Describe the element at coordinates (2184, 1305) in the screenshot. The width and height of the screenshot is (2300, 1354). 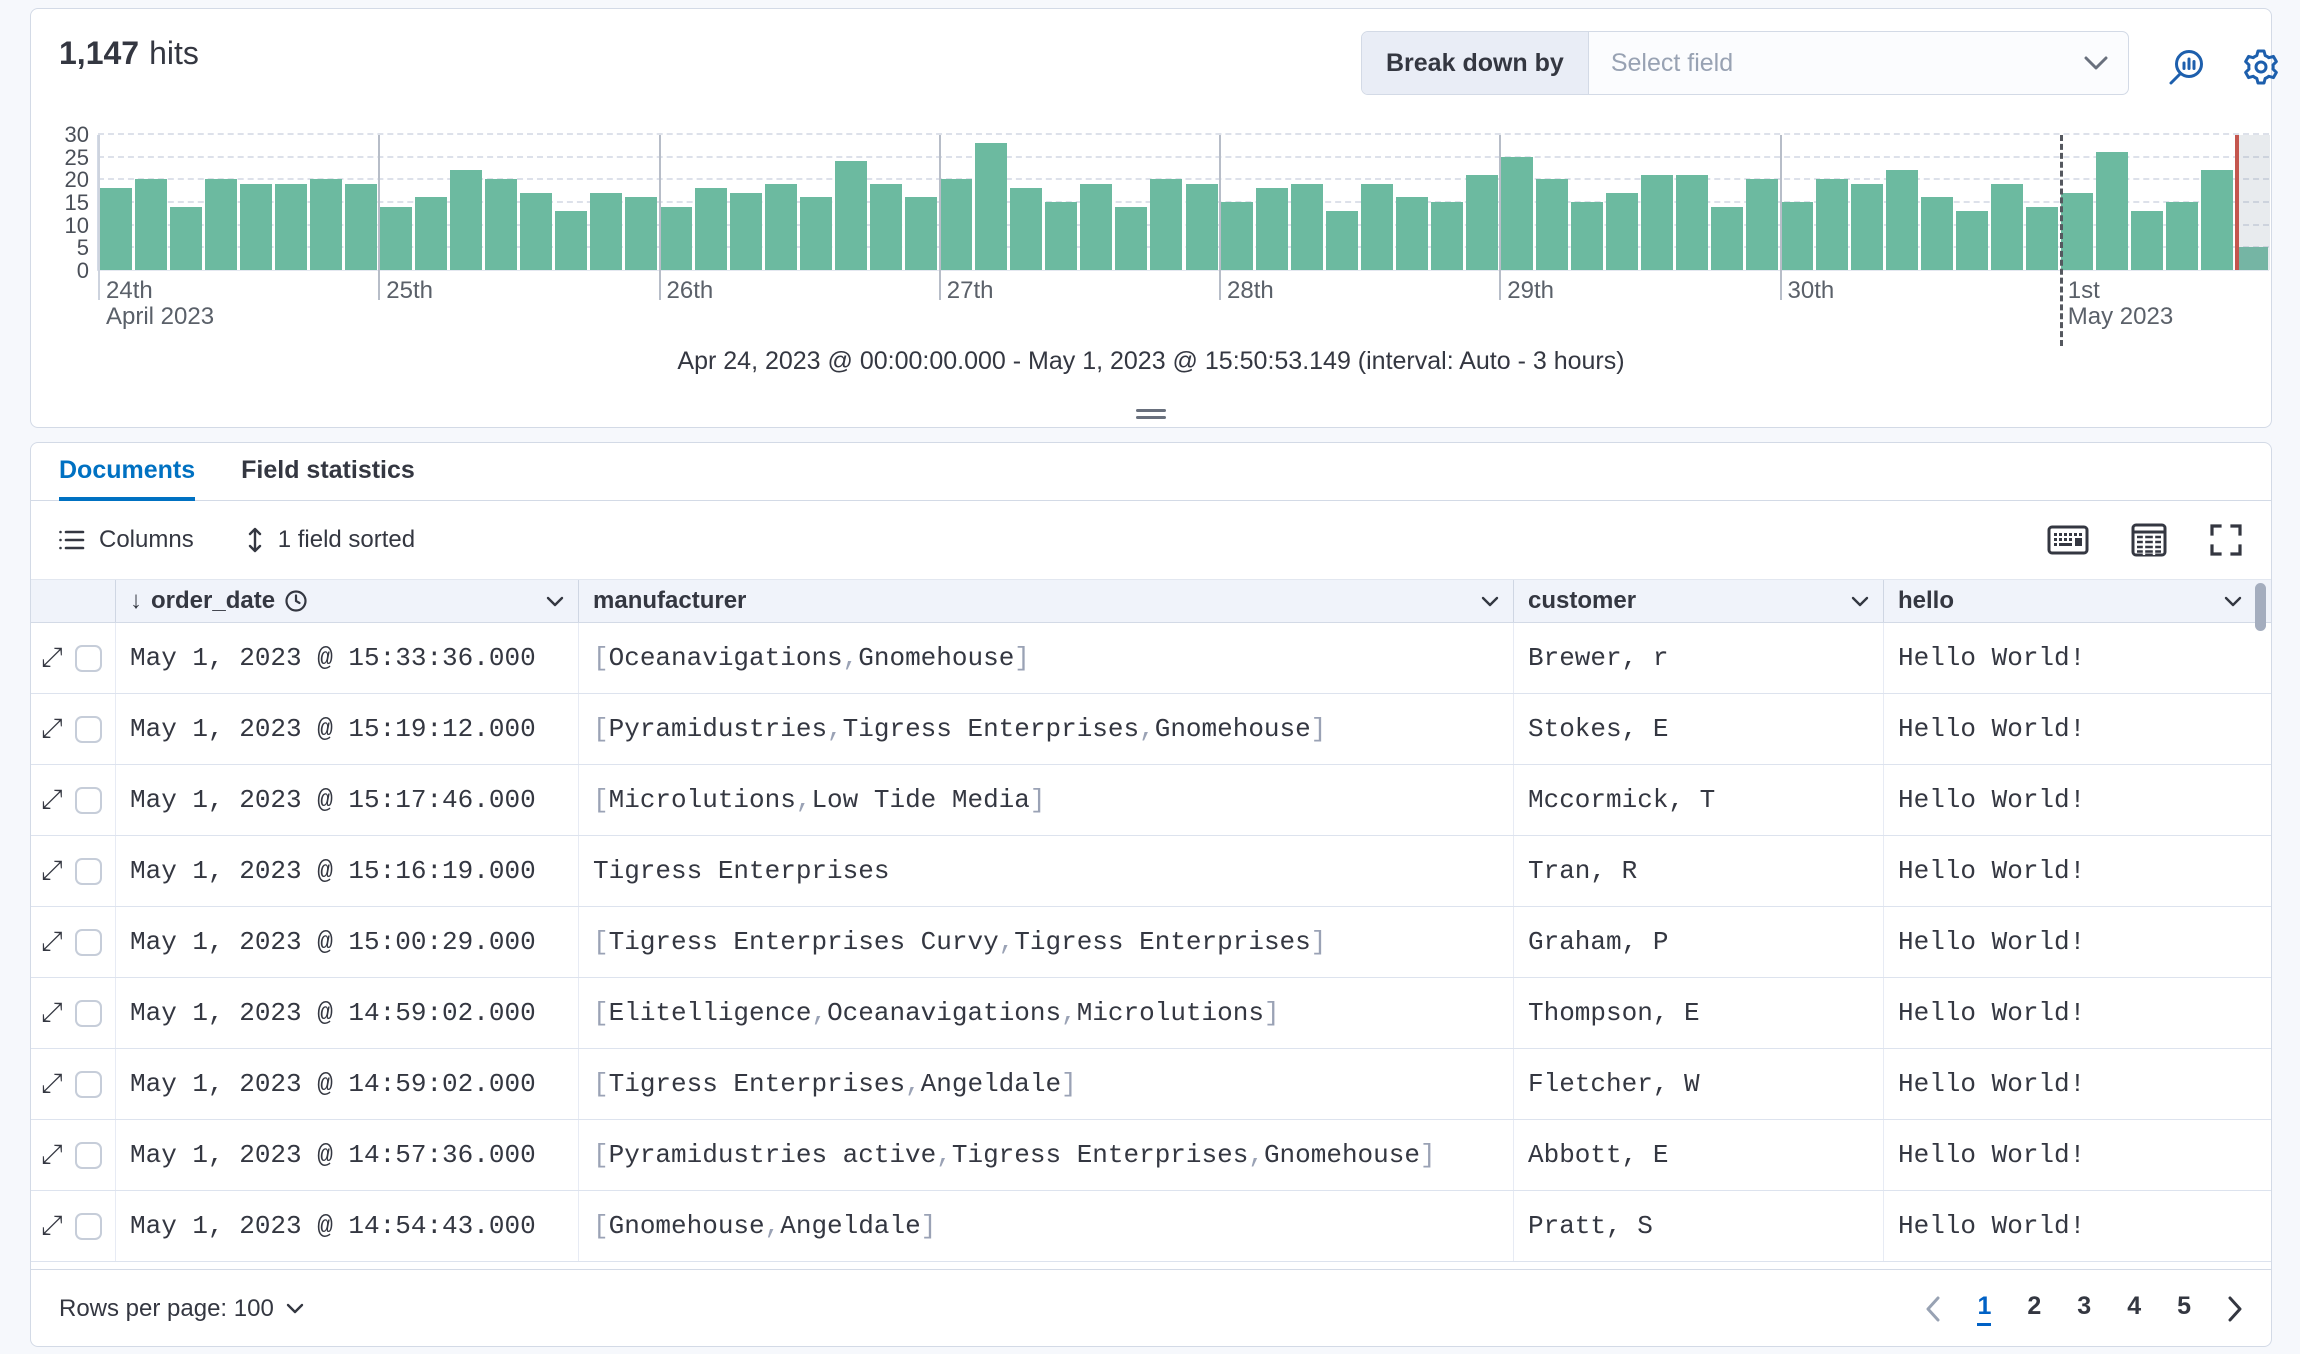
I see `page-number-5: 5` at that location.